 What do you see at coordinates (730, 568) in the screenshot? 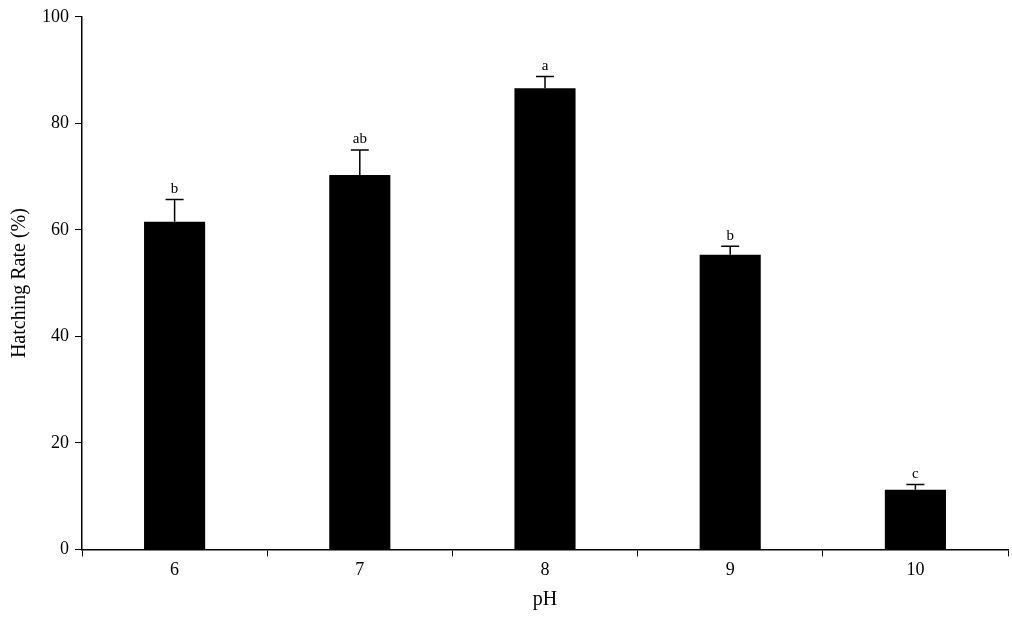
I see `x-tick-label: 9` at bounding box center [730, 568].